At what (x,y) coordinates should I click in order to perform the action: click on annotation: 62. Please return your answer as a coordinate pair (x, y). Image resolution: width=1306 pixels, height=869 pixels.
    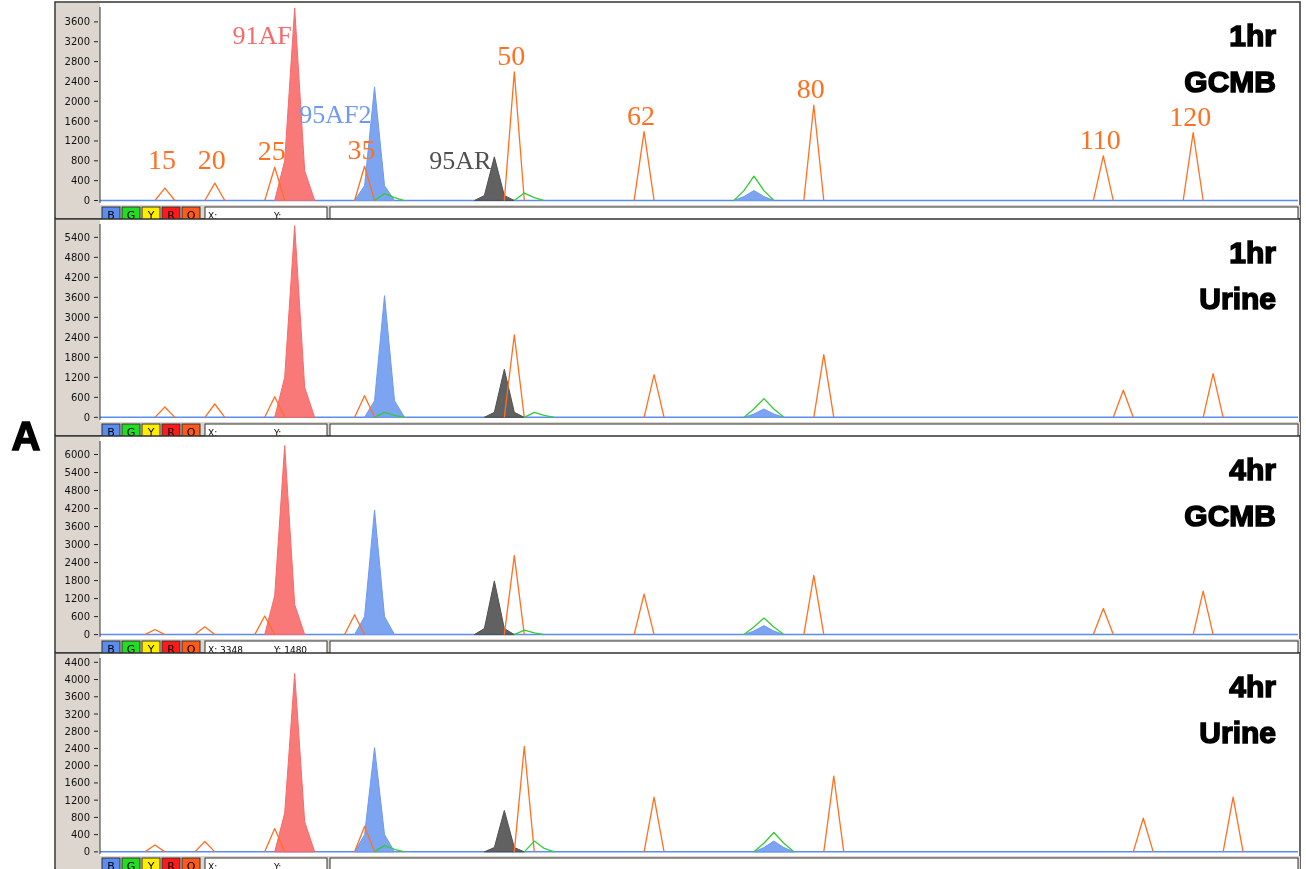
    Looking at the image, I should click on (641, 115).